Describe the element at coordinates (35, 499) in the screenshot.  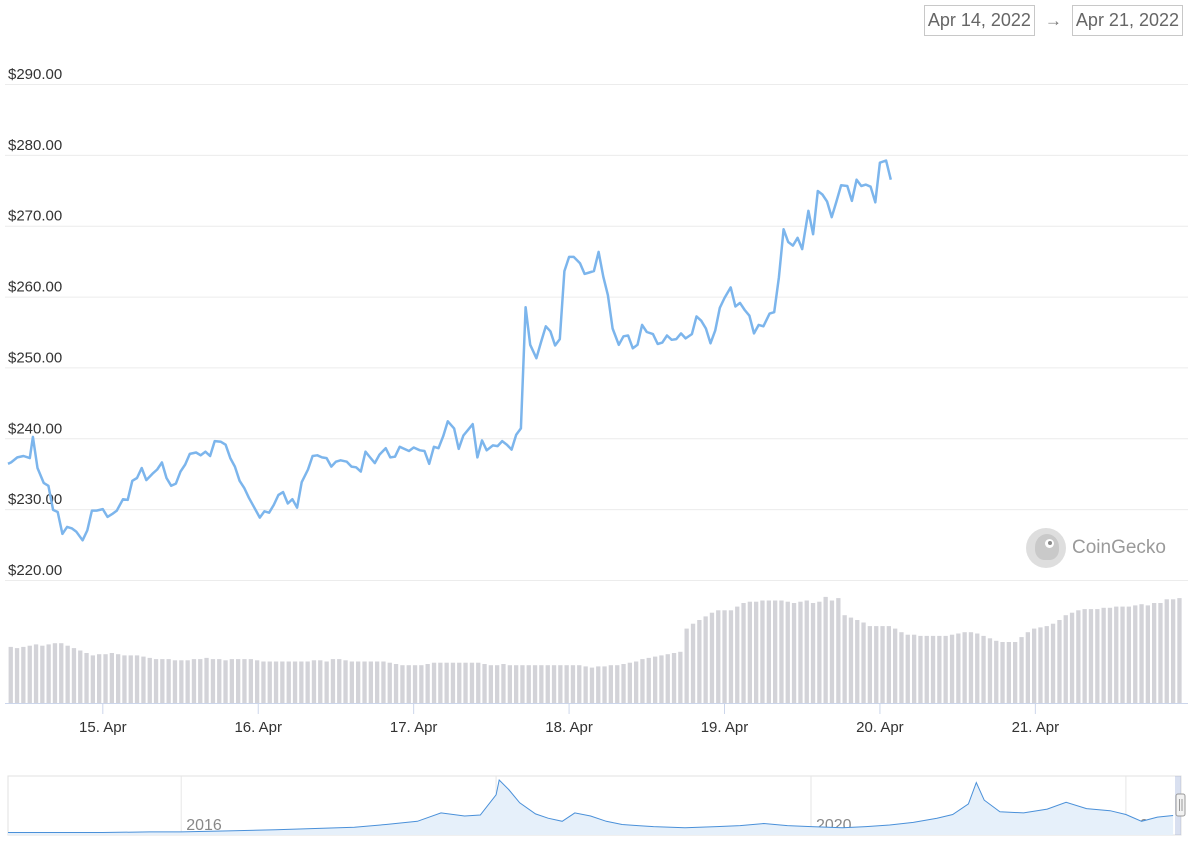
I see `y-tick-label: $230.00` at that location.